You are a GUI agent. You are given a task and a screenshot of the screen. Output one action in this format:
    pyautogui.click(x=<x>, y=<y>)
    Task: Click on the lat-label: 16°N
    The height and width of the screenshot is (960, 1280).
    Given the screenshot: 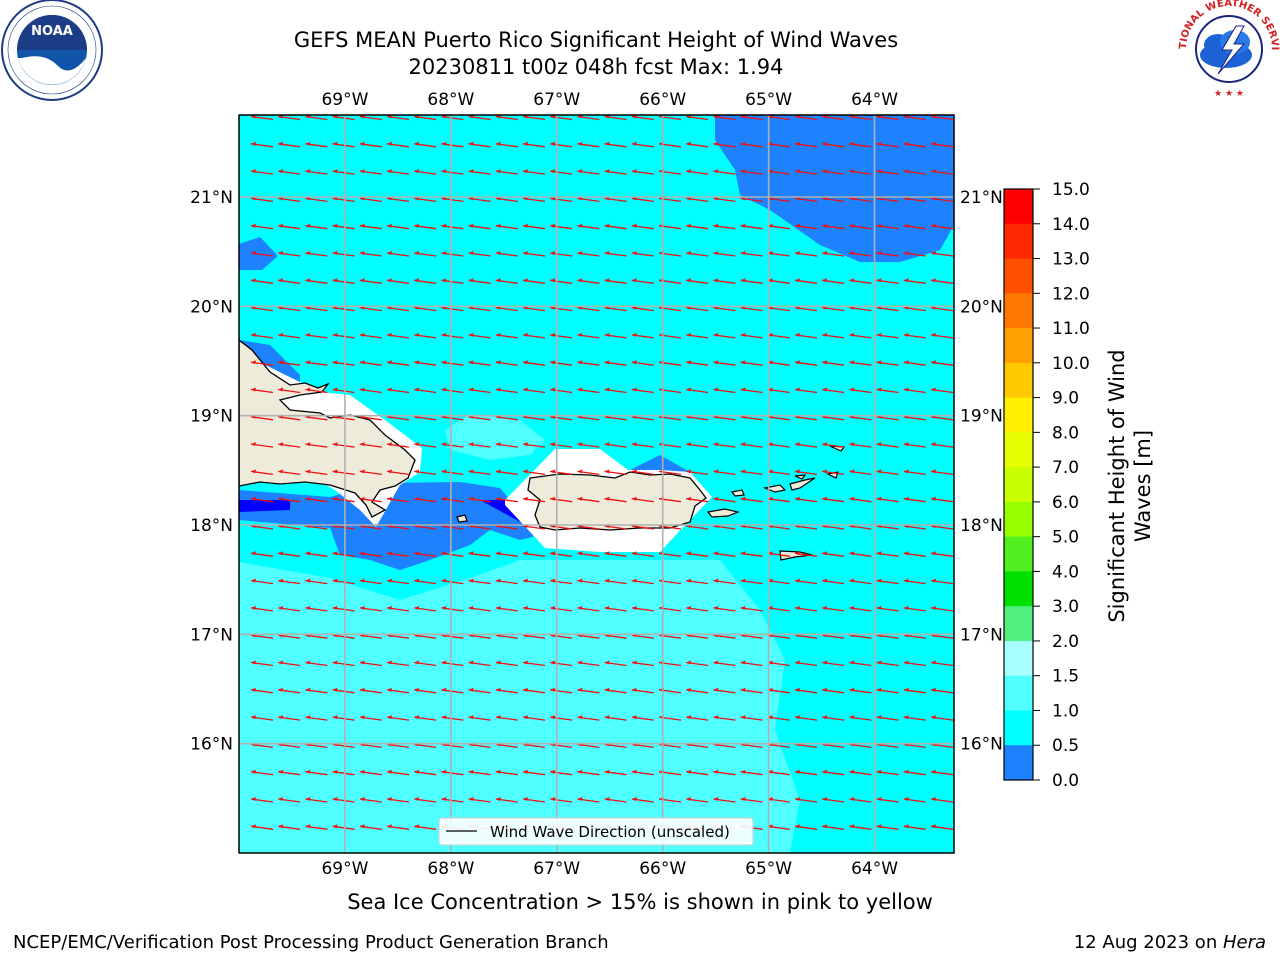 What is the action you would take?
    pyautogui.click(x=211, y=745)
    